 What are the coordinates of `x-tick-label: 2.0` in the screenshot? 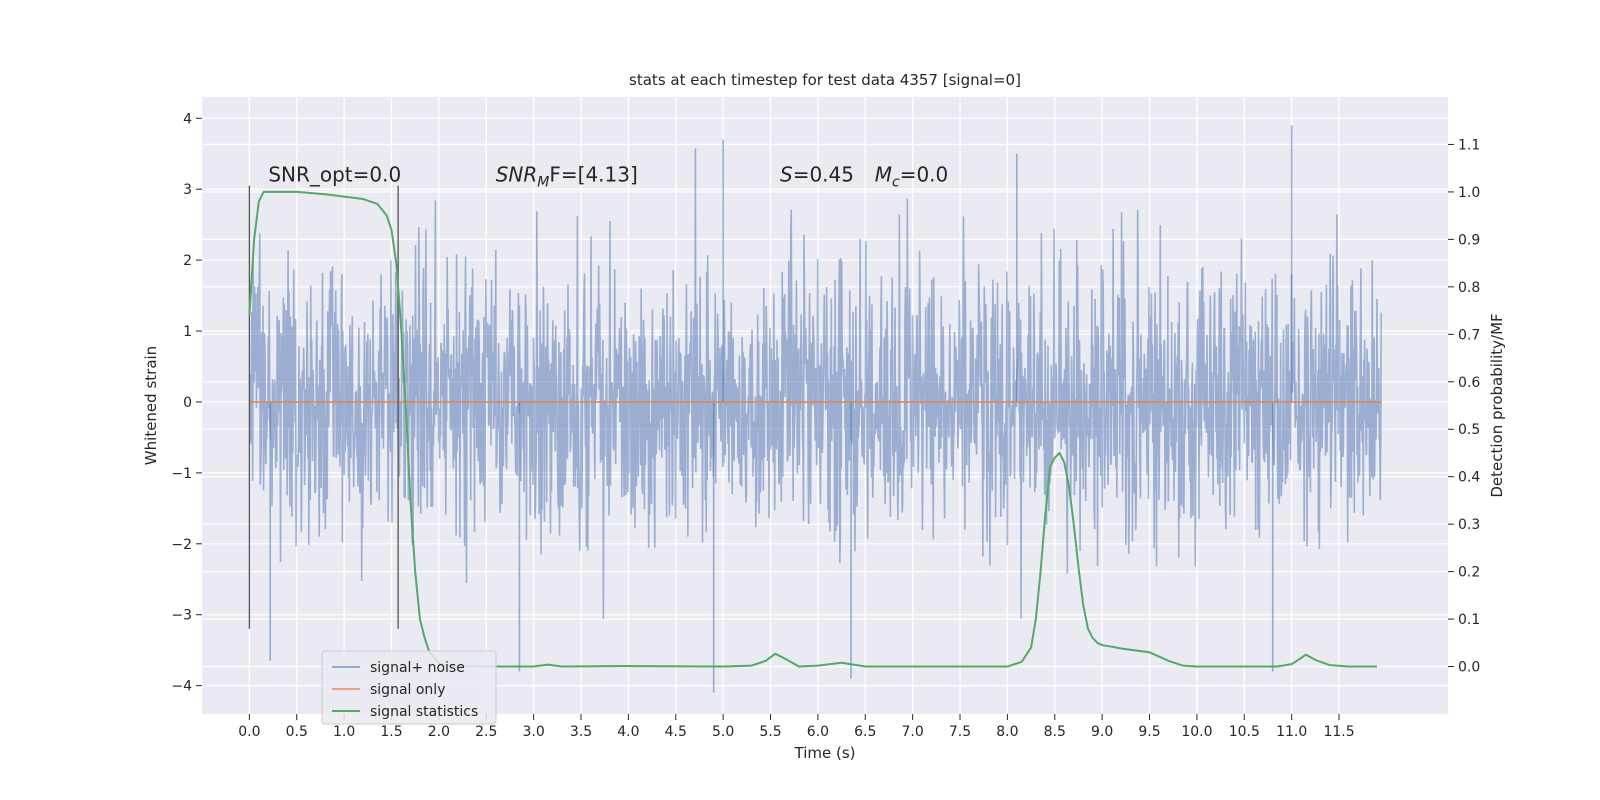 It's located at (439, 732).